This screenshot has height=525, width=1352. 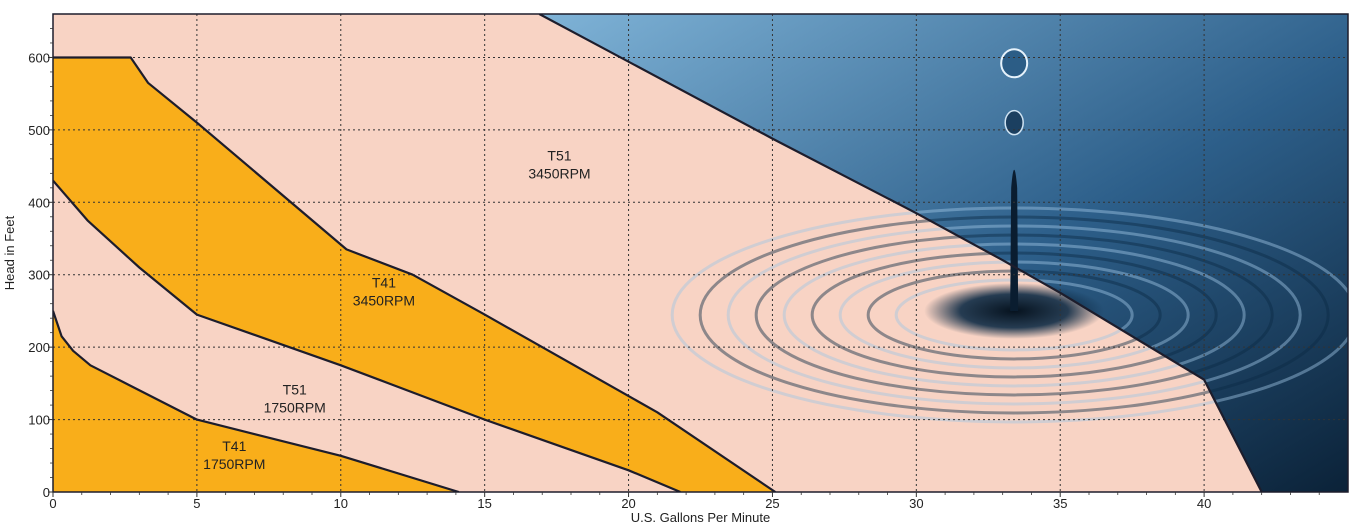 What do you see at coordinates (341, 503) in the screenshot?
I see `x-tick-label: 10` at bounding box center [341, 503].